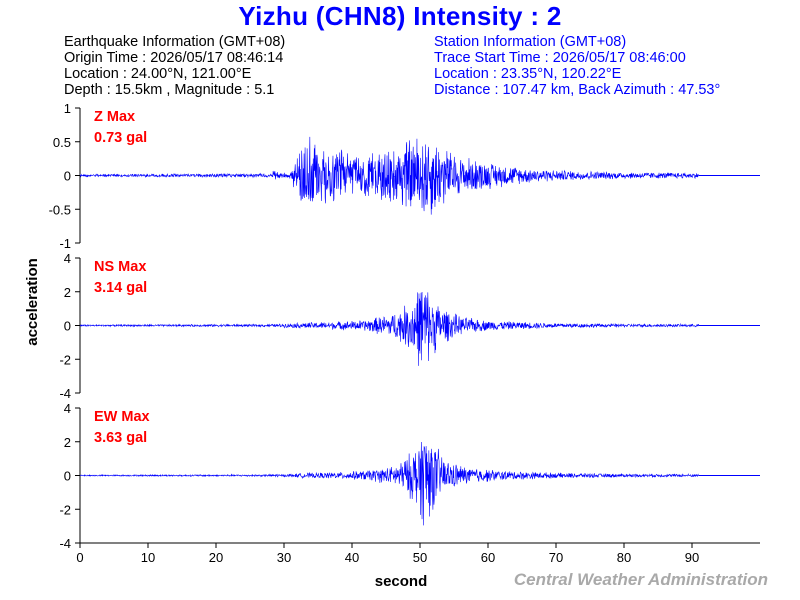 This screenshot has height=600, width=800. Describe the element at coordinates (60, 209) in the screenshot. I see `y-tick-label: -0.5` at that location.